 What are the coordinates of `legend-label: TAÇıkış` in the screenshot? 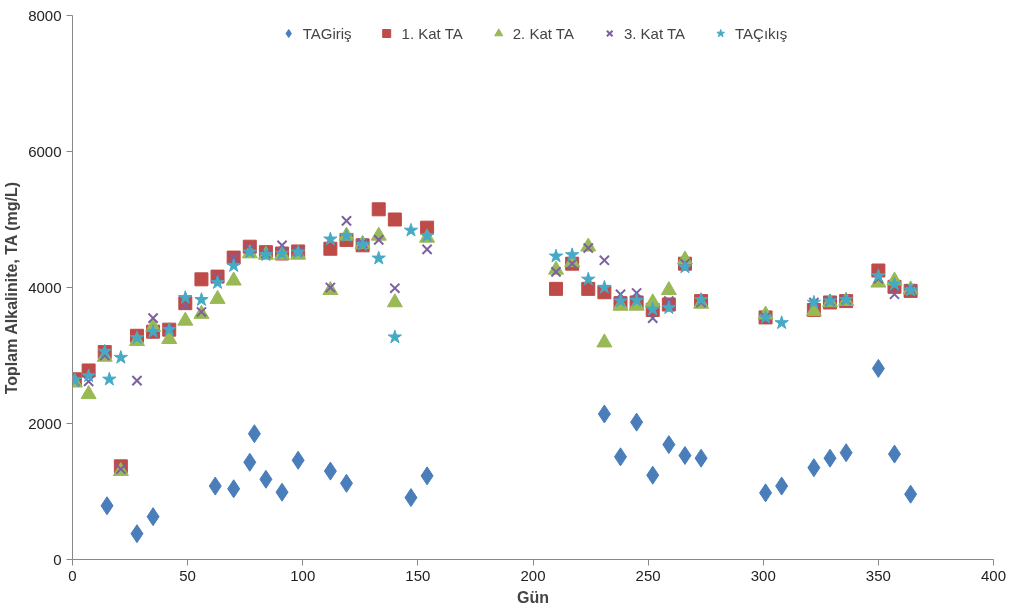 It's located at (761, 33).